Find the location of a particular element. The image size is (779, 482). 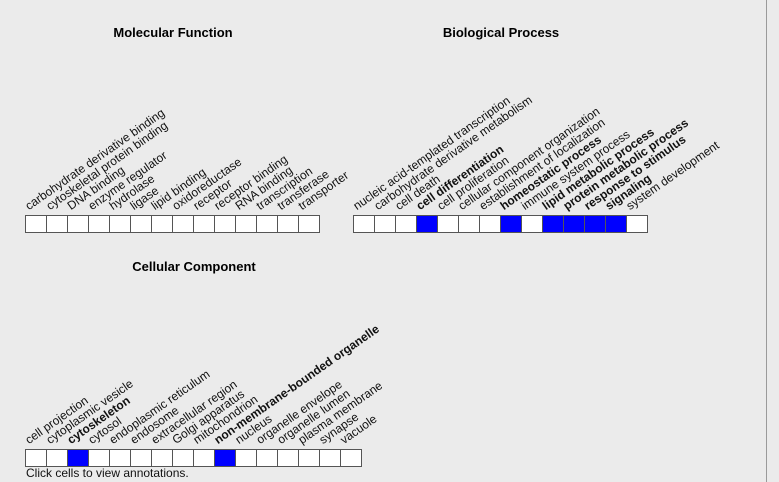

molecular-function-grid is located at coordinates (172, 224).